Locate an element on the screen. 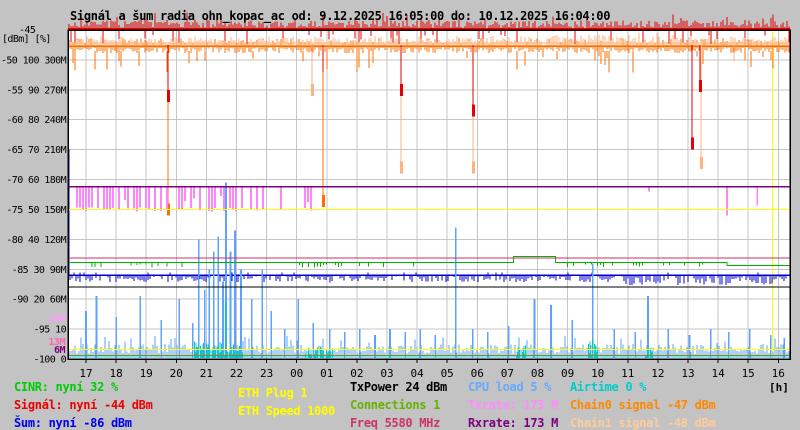  legend-eth-plug: ETH Plug 1 is located at coordinates (273, 393).